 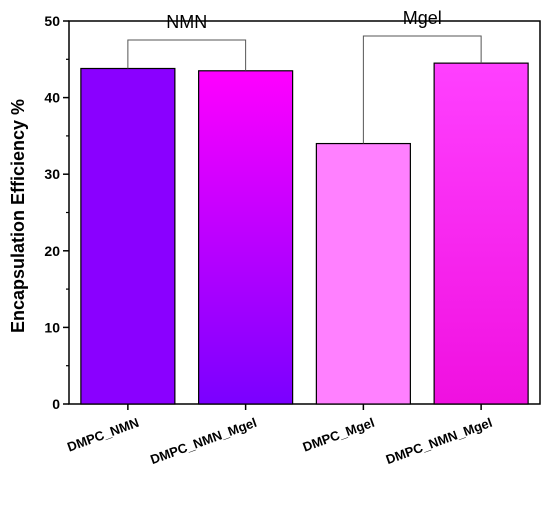 What do you see at coordinates (52, 21) in the screenshot?
I see `y-tick-label: 50` at bounding box center [52, 21].